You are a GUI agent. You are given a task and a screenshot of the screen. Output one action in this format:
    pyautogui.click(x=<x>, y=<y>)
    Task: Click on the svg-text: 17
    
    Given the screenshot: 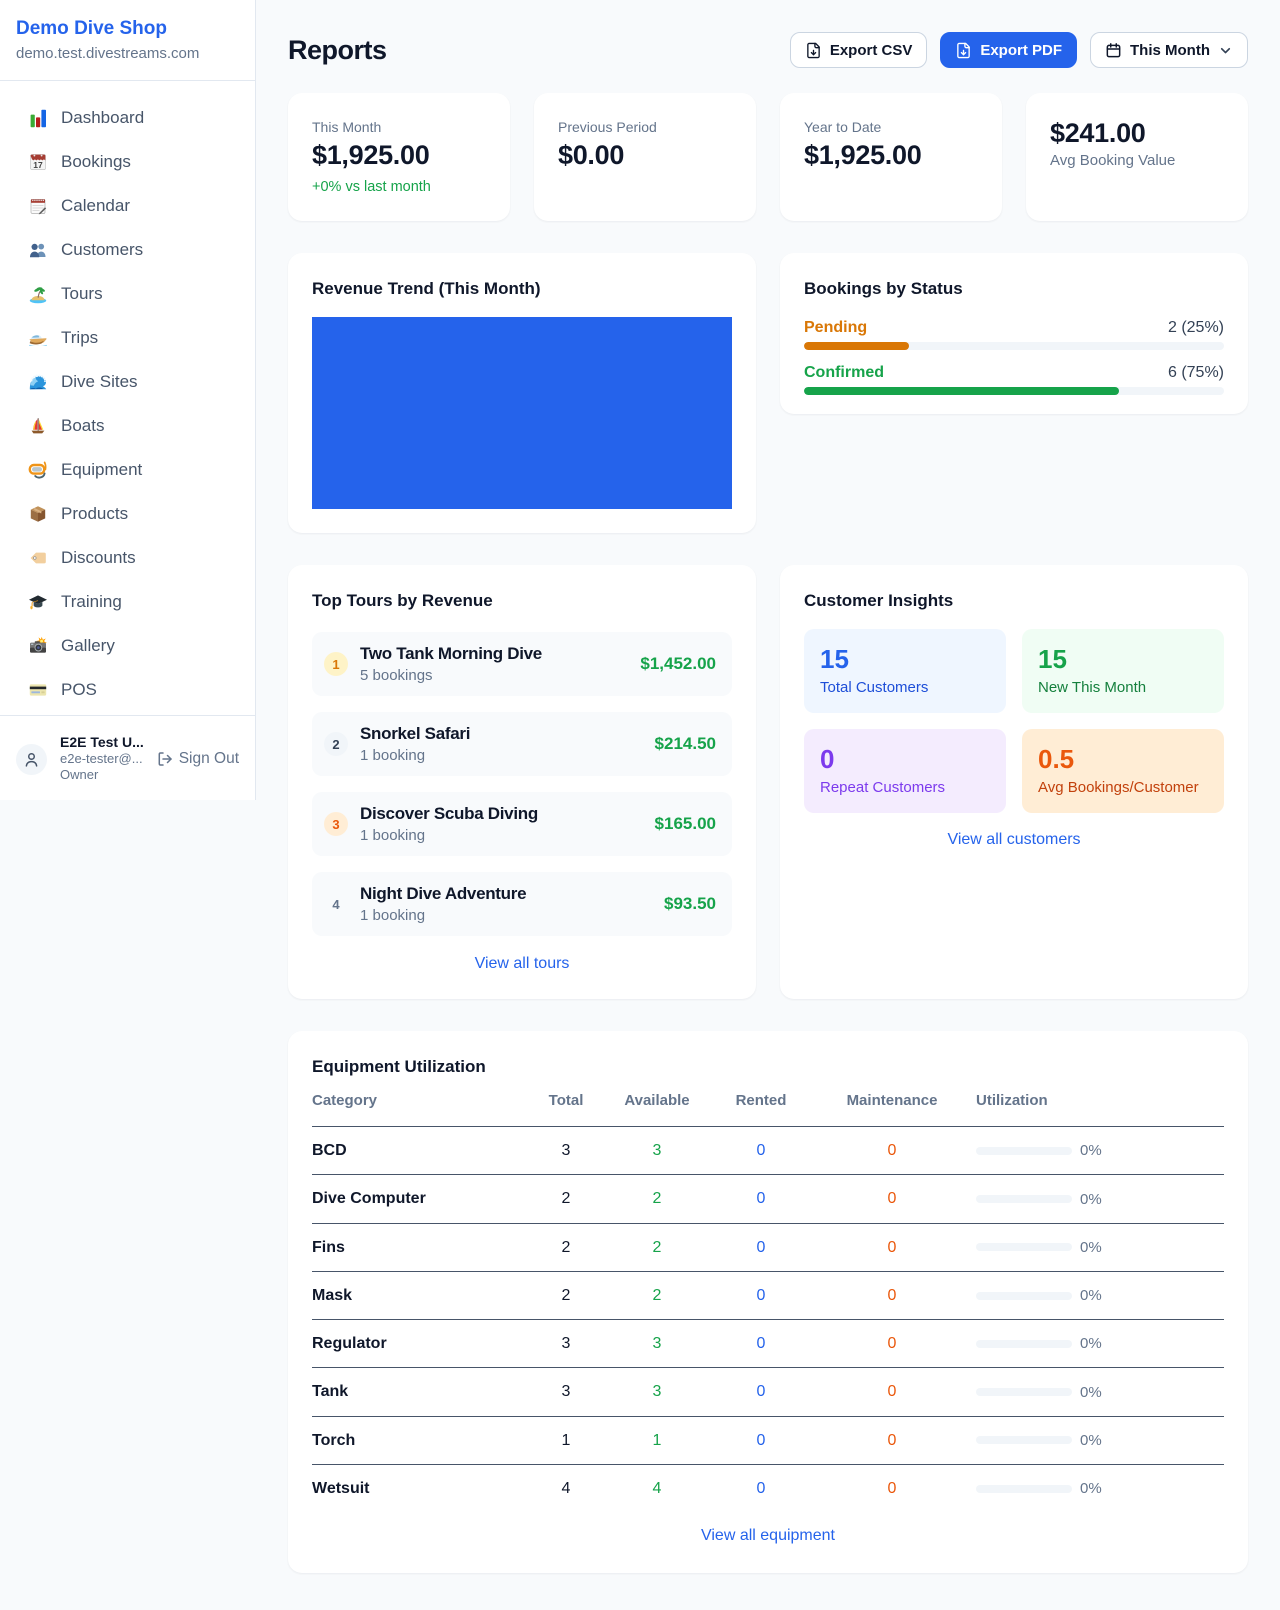 What is the action you would take?
    pyautogui.click(x=38, y=165)
    